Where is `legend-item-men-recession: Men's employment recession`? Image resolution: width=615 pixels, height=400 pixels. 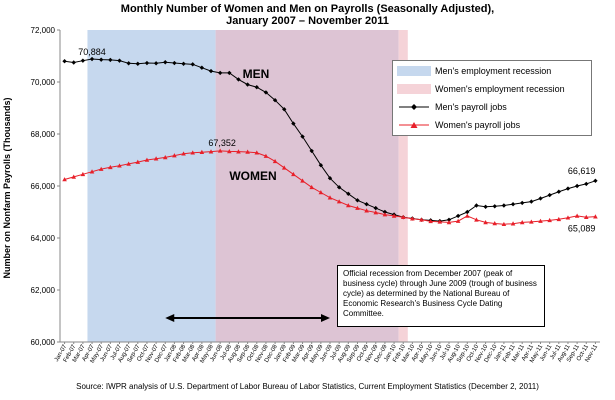
legend-item-men-recession: Men's employment recession is located at coordinates (474, 71).